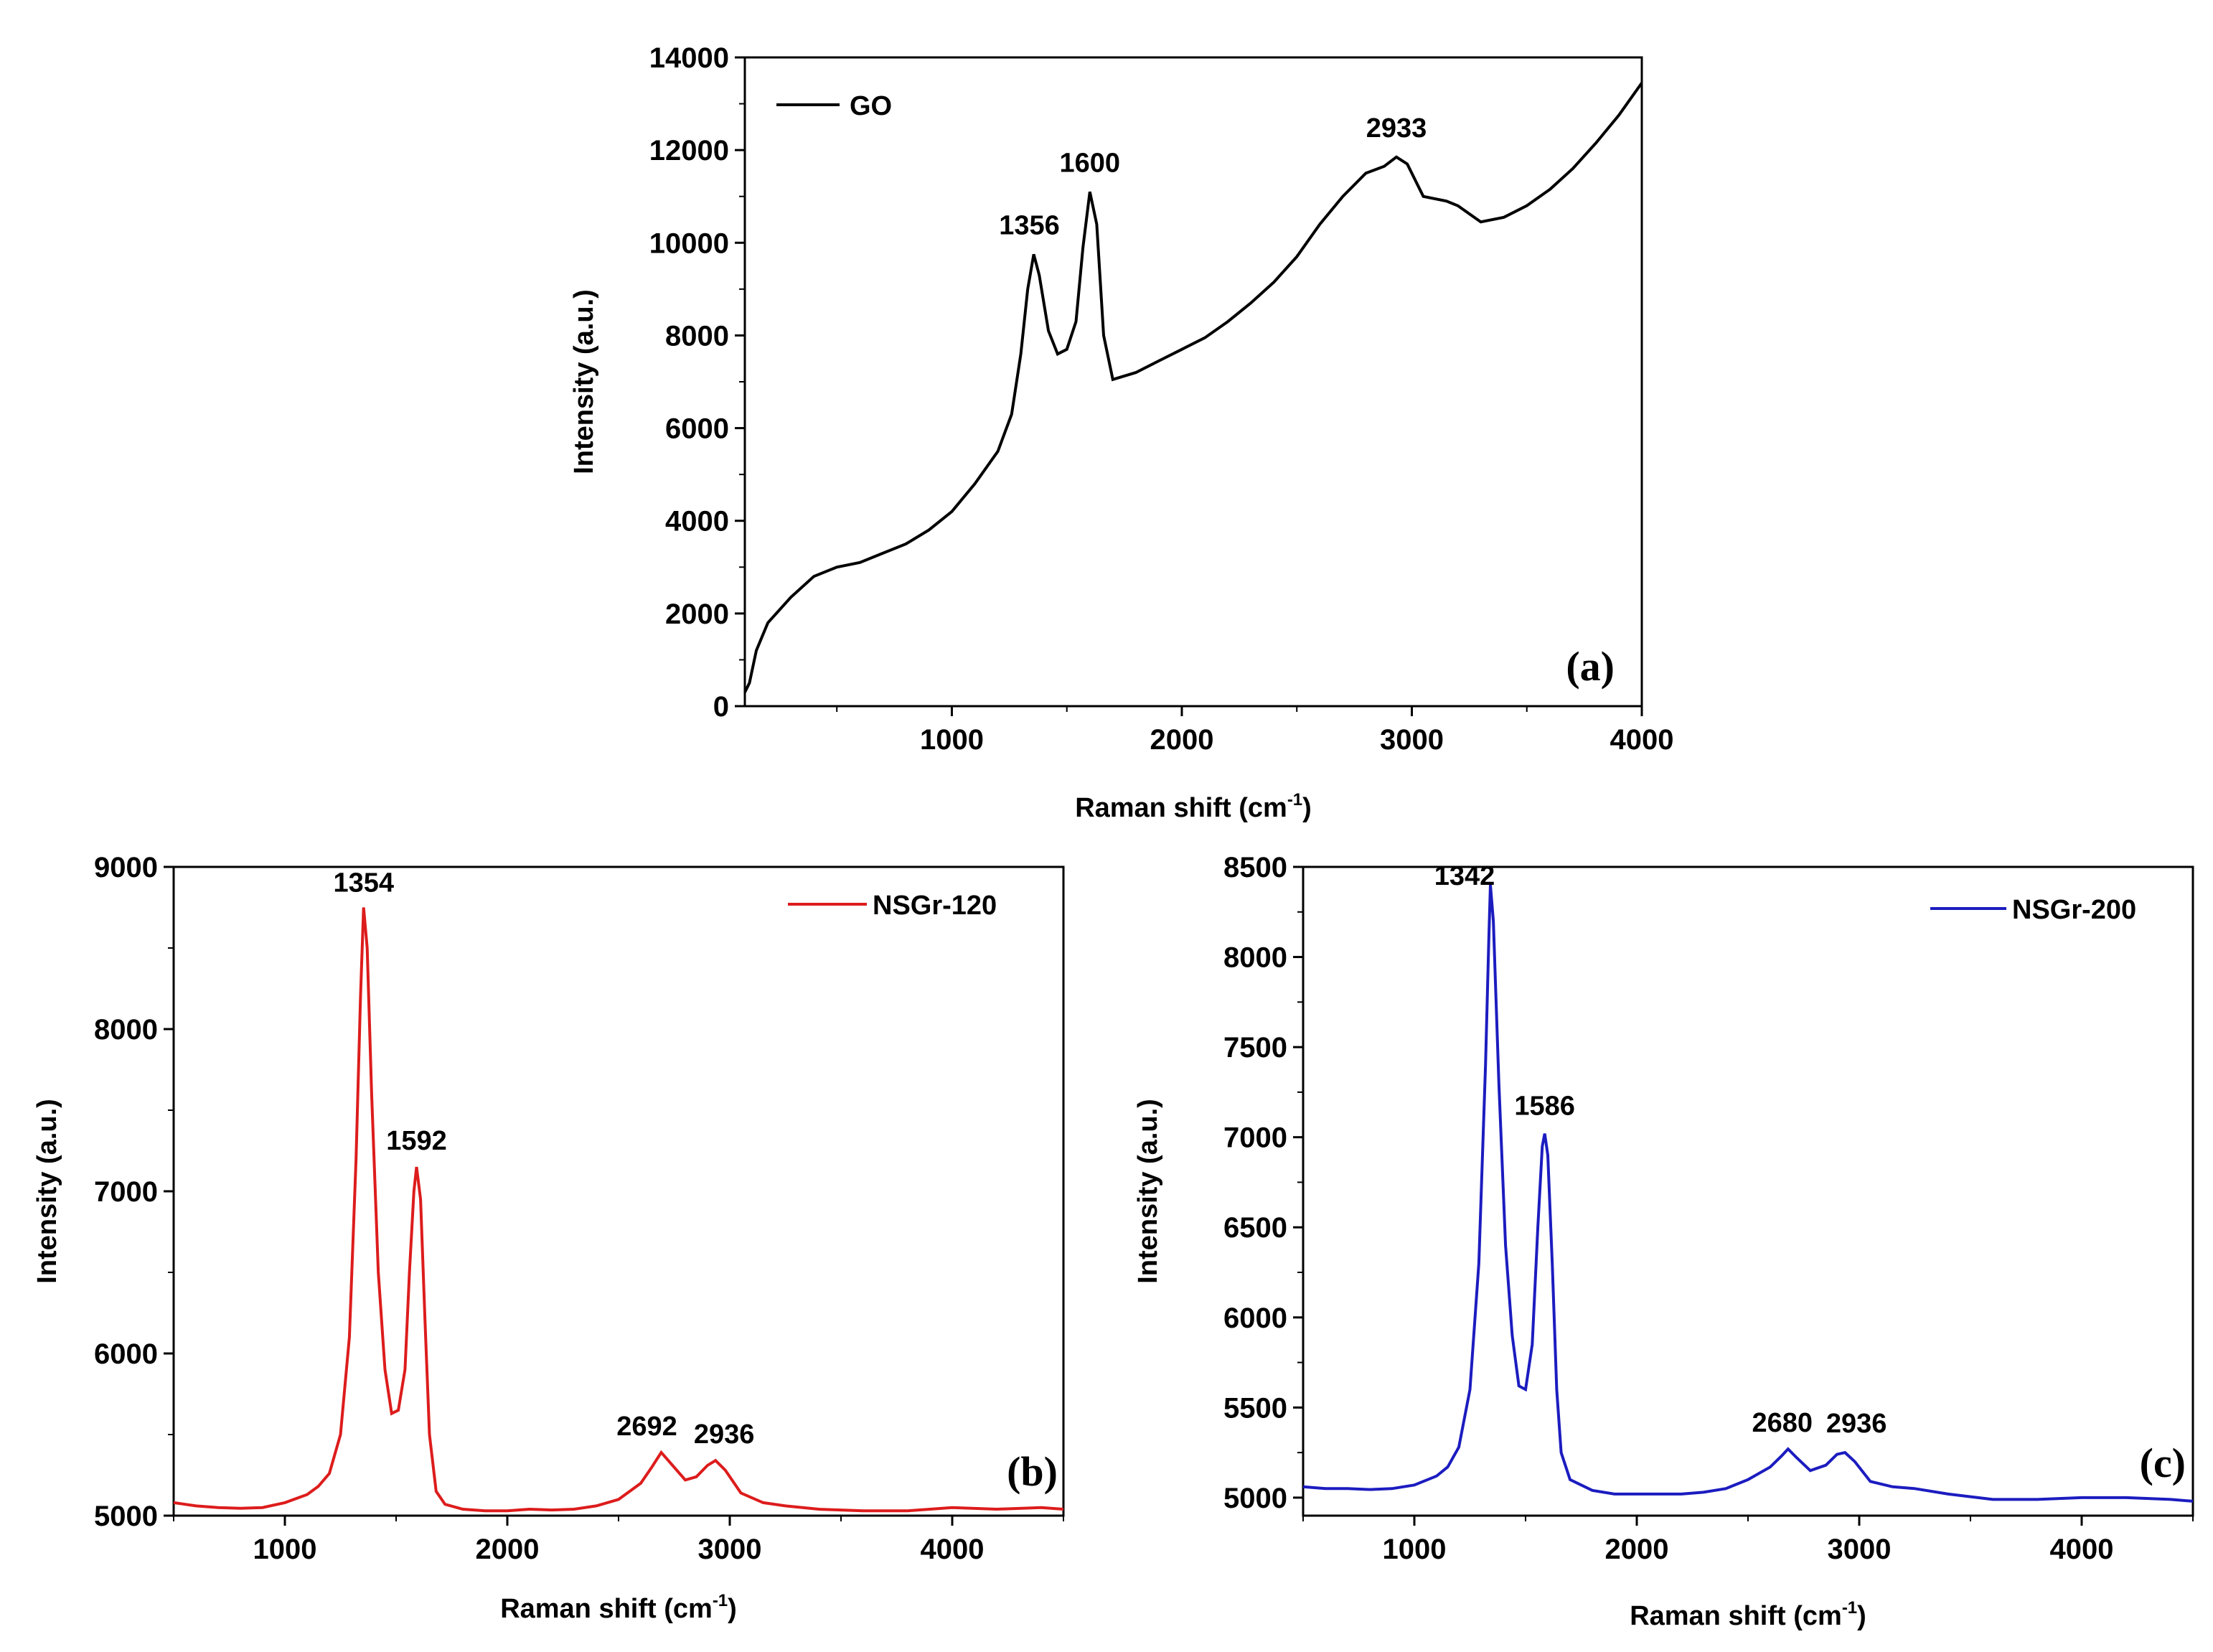 The width and height of the screenshot is (2213, 1652). I want to click on y-tick-label-c-7500: 7500, so click(1255, 1048).